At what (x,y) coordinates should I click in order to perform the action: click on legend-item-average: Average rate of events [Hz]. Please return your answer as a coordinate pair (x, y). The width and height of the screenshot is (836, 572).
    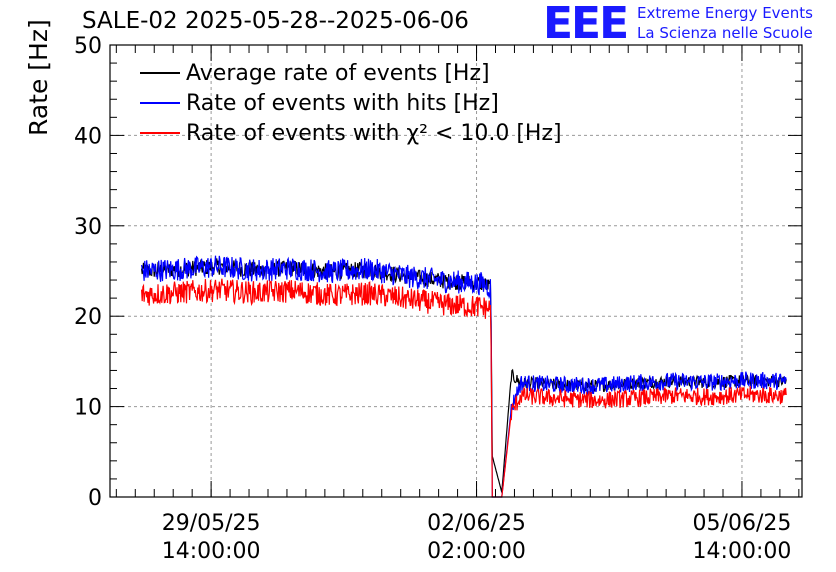
    Looking at the image, I should click on (351, 73).